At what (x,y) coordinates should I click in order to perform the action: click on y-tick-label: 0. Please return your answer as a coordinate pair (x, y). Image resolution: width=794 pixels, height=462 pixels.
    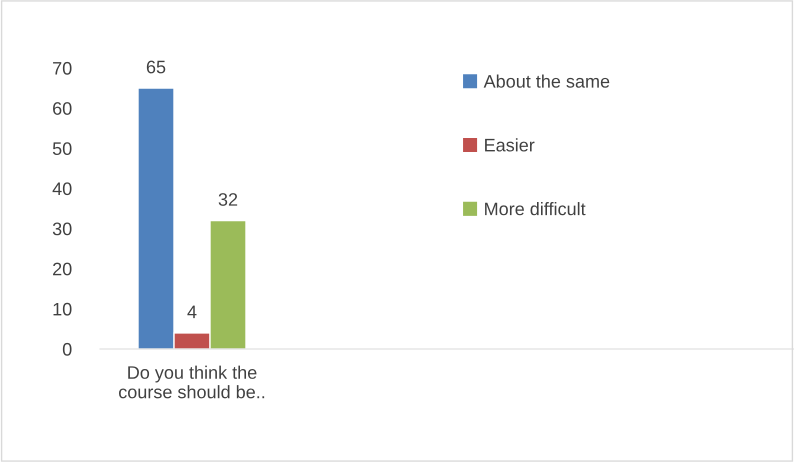
    Looking at the image, I should click on (67, 349).